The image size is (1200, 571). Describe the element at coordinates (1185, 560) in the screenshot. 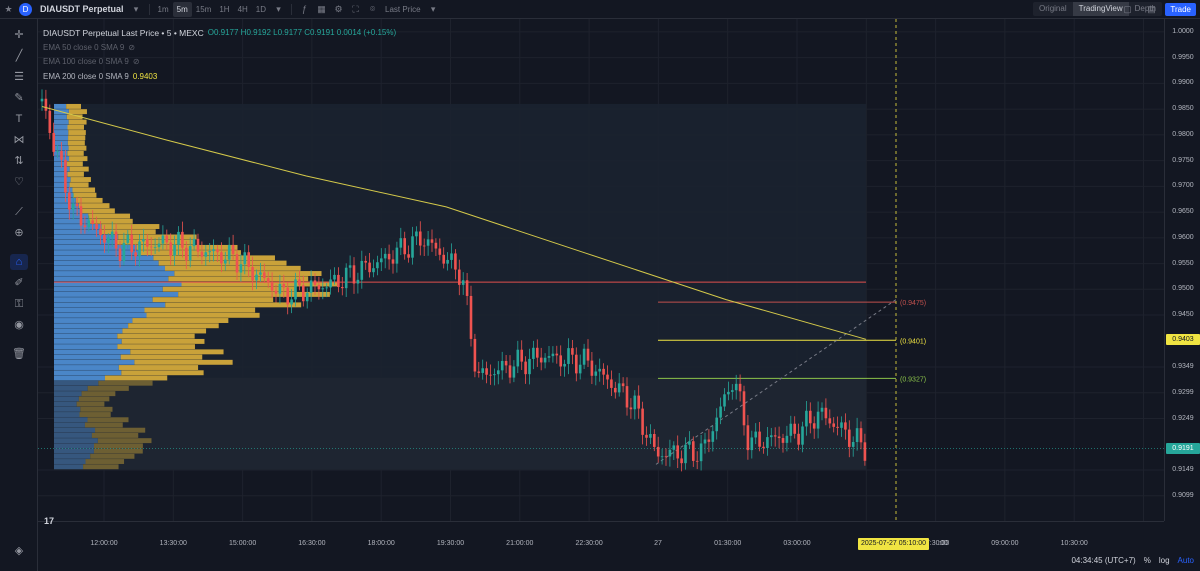

I see `auto-toggle: Auto` at that location.